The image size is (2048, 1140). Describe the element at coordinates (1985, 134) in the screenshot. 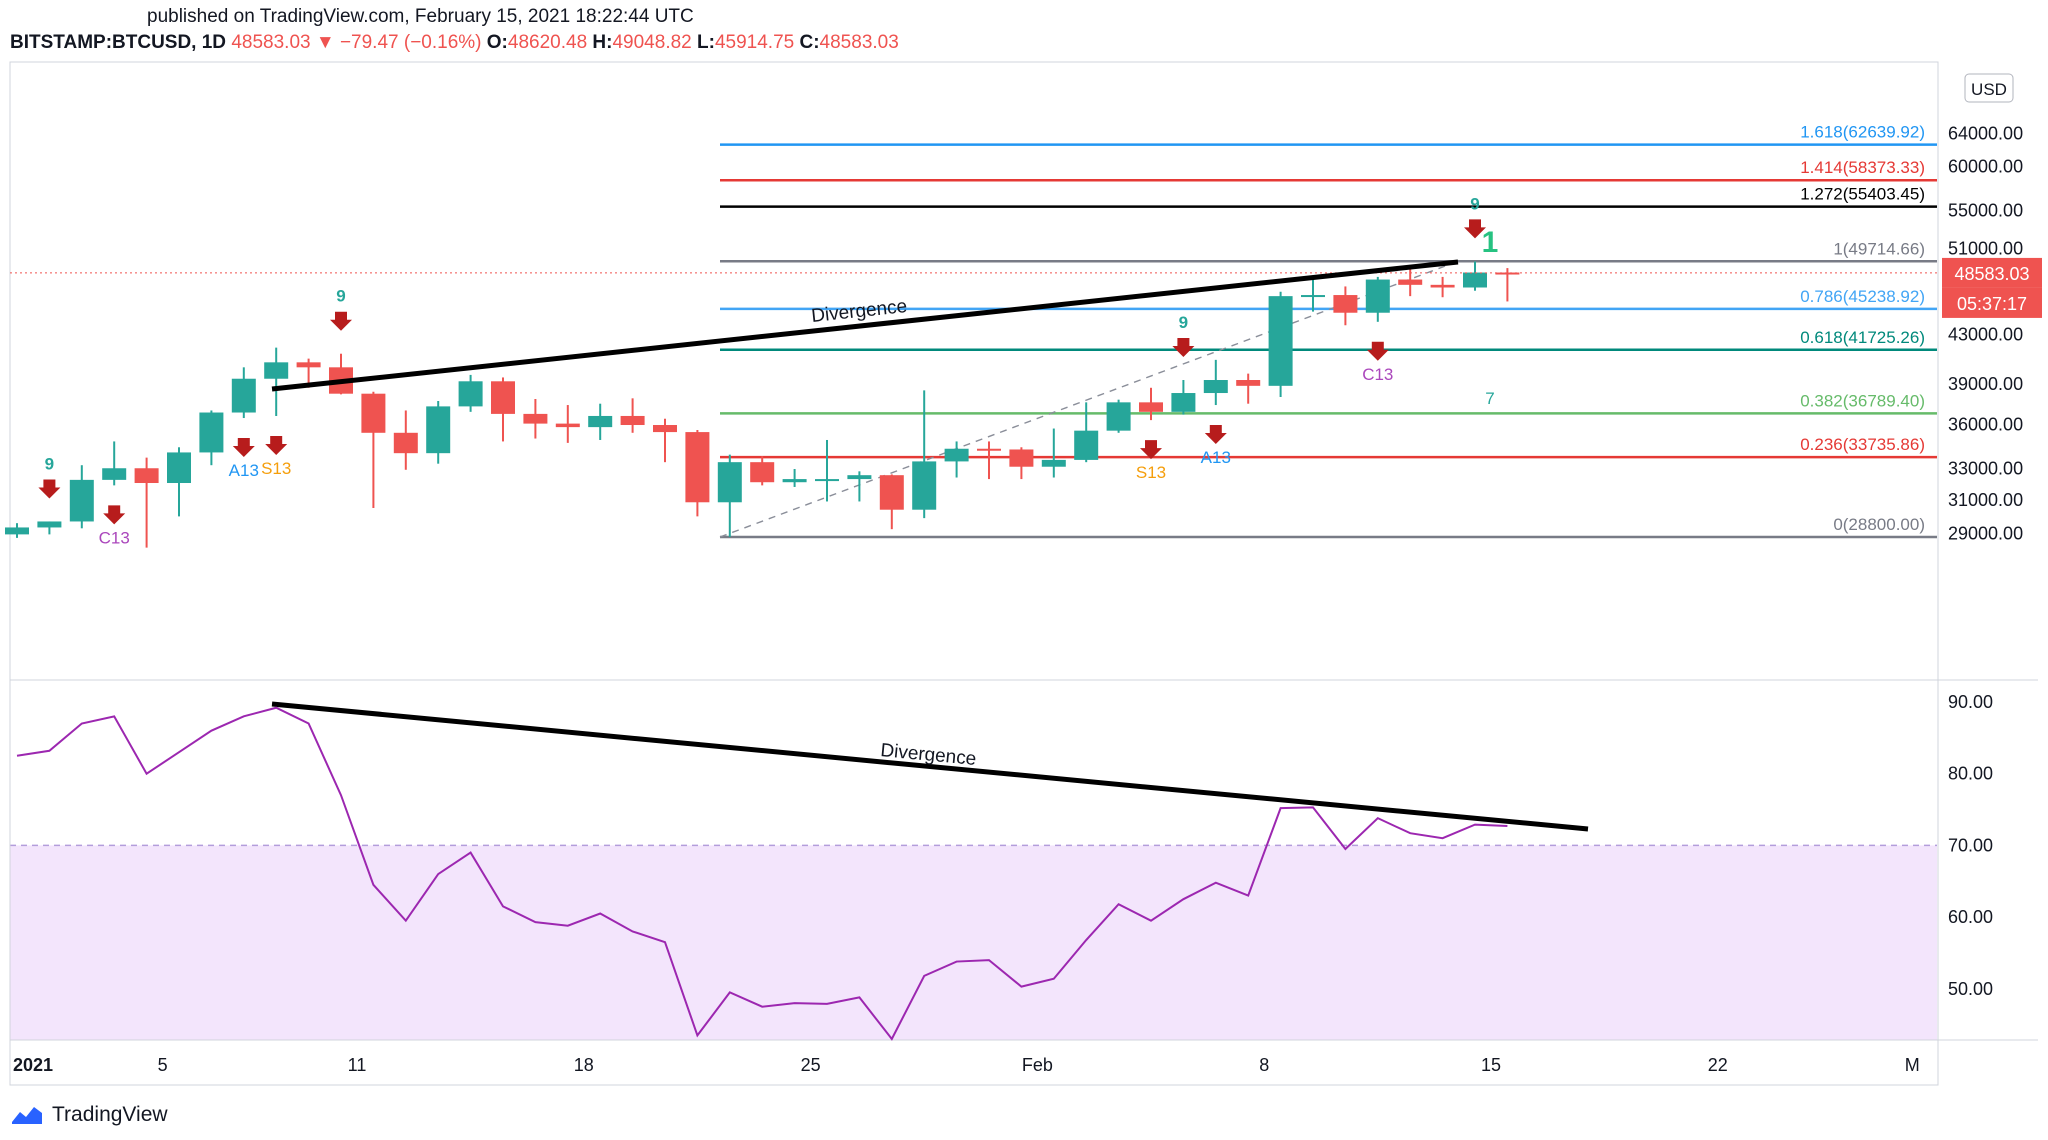

I see `price-tick-label: 64000.00` at that location.